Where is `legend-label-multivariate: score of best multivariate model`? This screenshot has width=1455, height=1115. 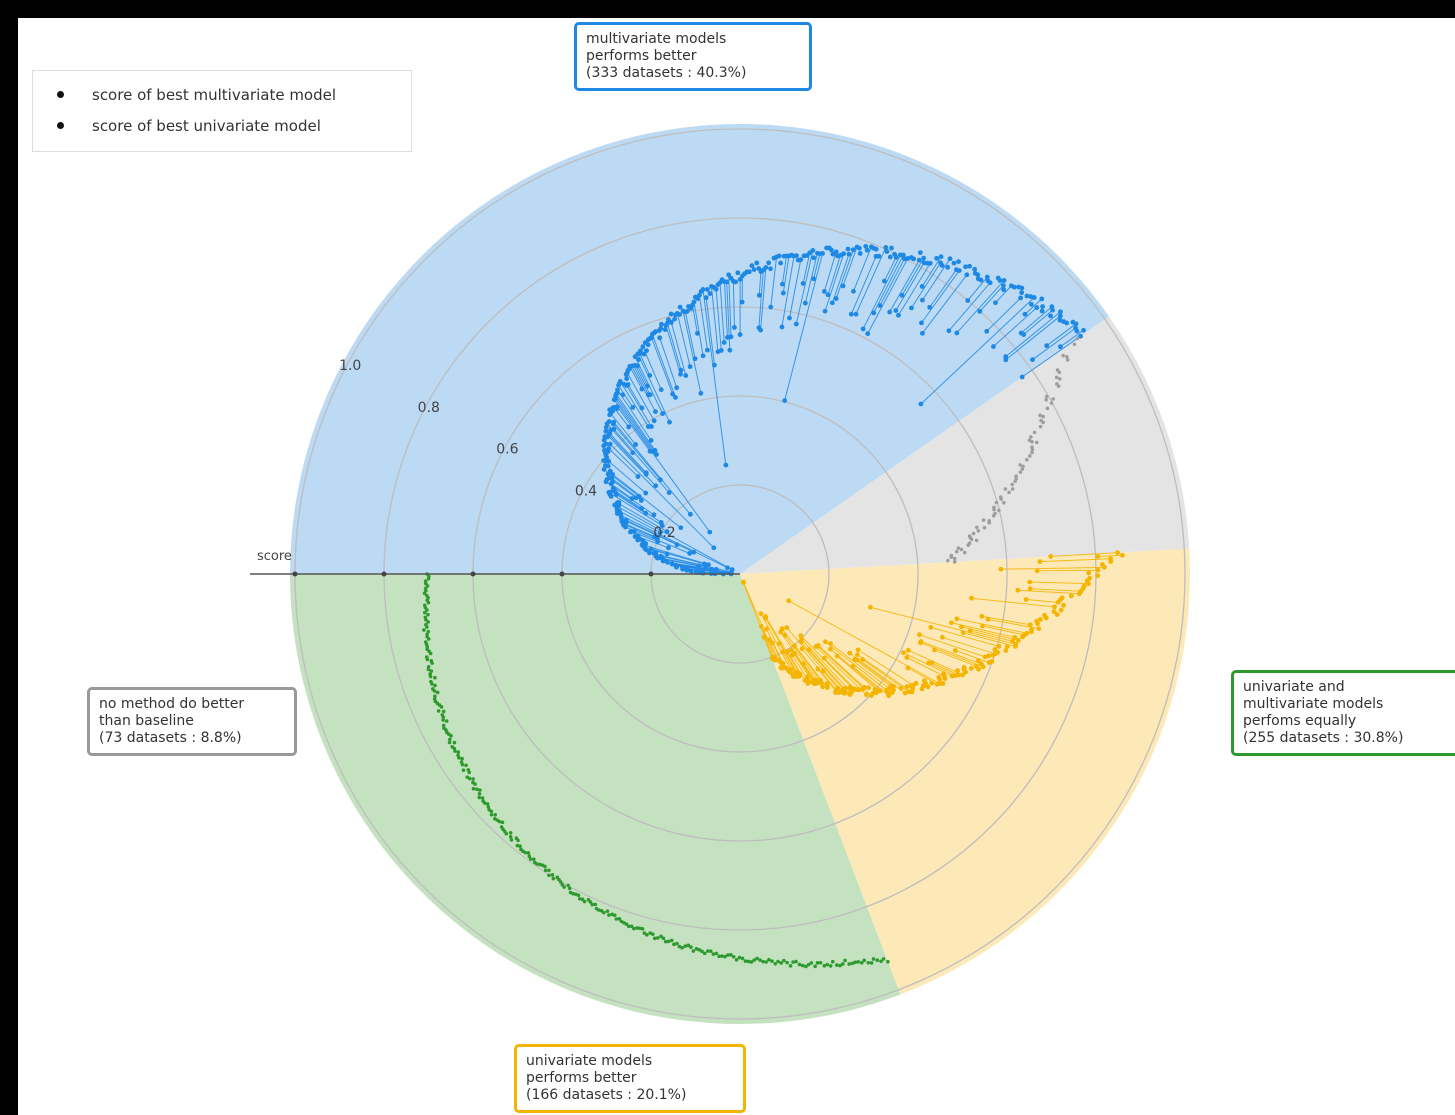 legend-label-multivariate: score of best multivariate model is located at coordinates (214, 94).